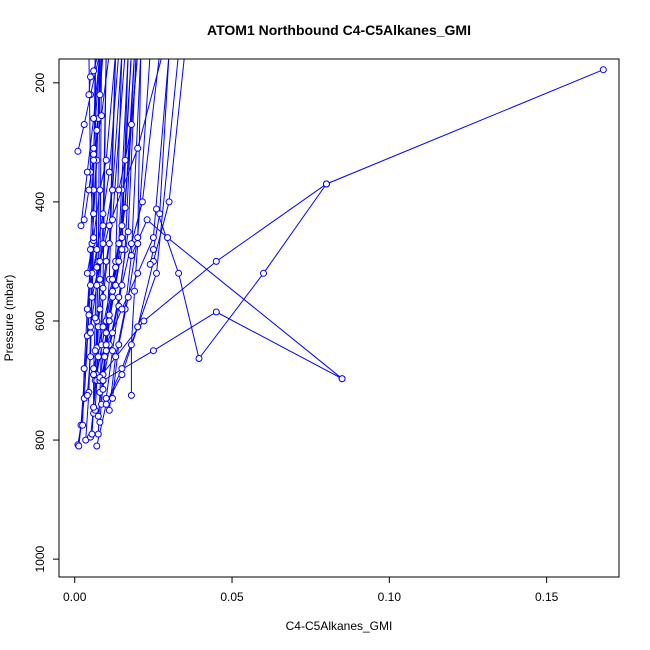 This screenshot has height=650, width=650. Describe the element at coordinates (46, 322) in the screenshot. I see `y-axis: 200 400 600 800 1000` at that location.